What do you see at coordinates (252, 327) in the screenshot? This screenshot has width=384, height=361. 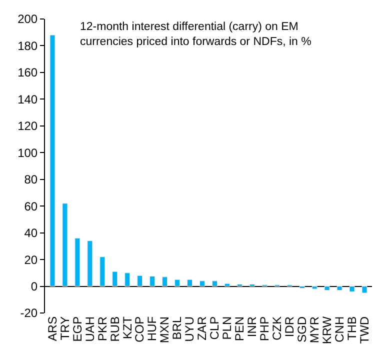 I see `x-tick-label: INR` at bounding box center [252, 327].